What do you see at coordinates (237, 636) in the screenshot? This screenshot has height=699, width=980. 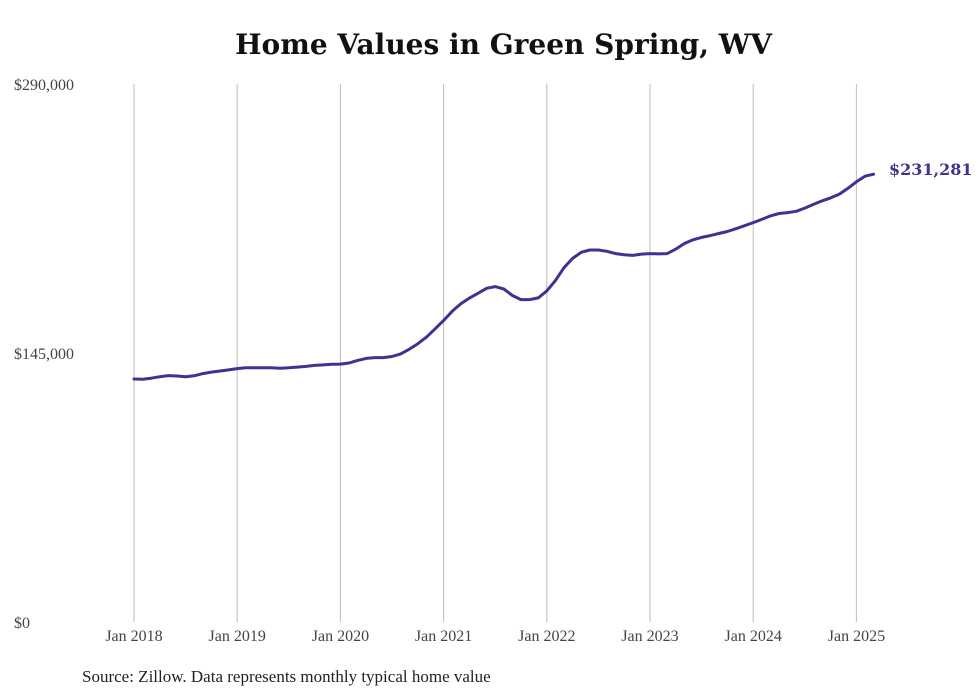 I see `x-tick-label: Jan 2019` at bounding box center [237, 636].